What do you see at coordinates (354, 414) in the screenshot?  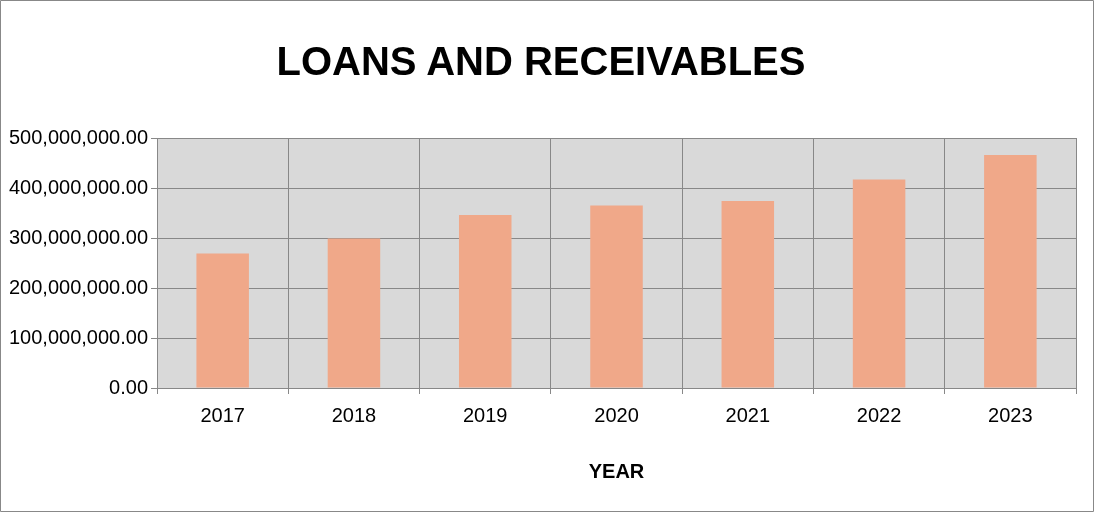 I see `x-tick-label: 2018` at bounding box center [354, 414].